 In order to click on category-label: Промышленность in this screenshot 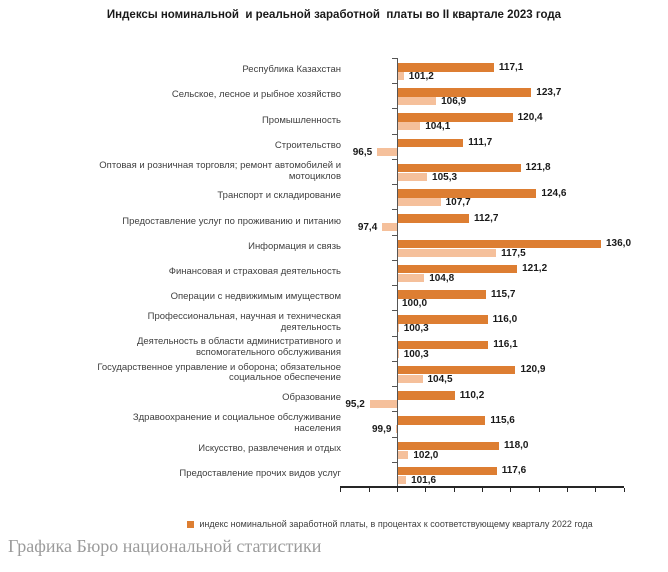, I will do `click(301, 120)`.